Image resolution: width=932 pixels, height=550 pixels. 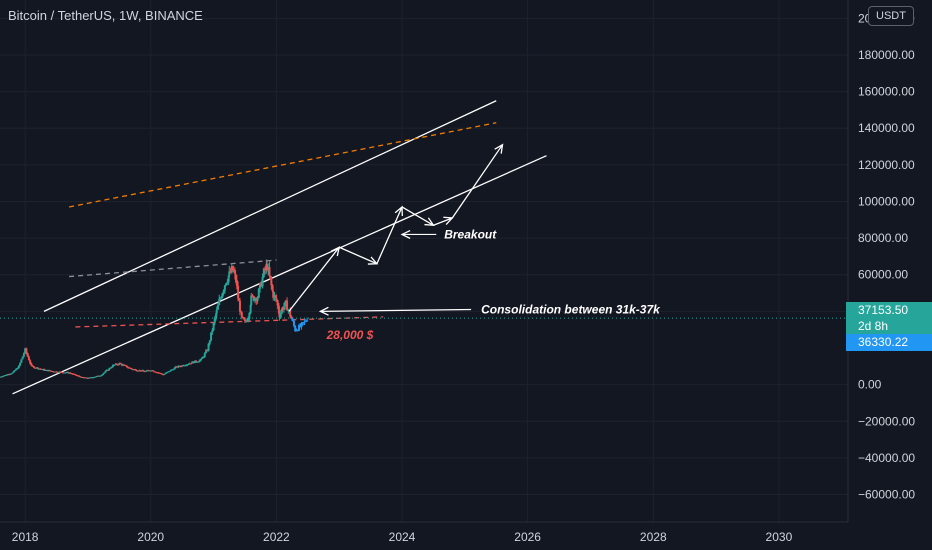 What do you see at coordinates (883, 275) in the screenshot?
I see `price-axis-label: 60000.00` at bounding box center [883, 275].